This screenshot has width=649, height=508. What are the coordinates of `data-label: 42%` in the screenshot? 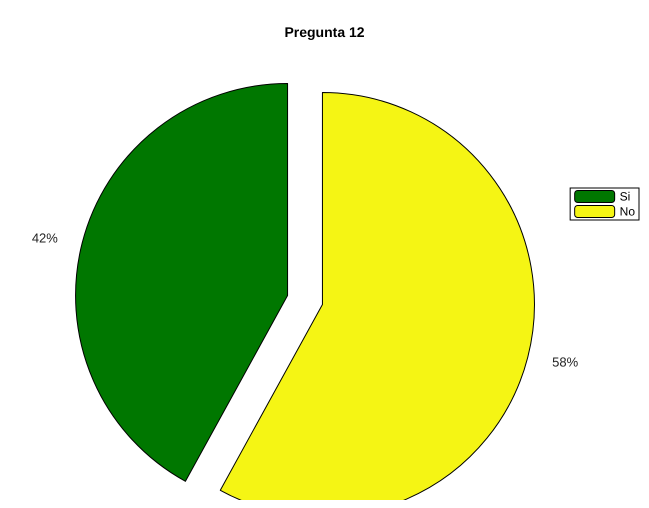 It's located at (45, 238).